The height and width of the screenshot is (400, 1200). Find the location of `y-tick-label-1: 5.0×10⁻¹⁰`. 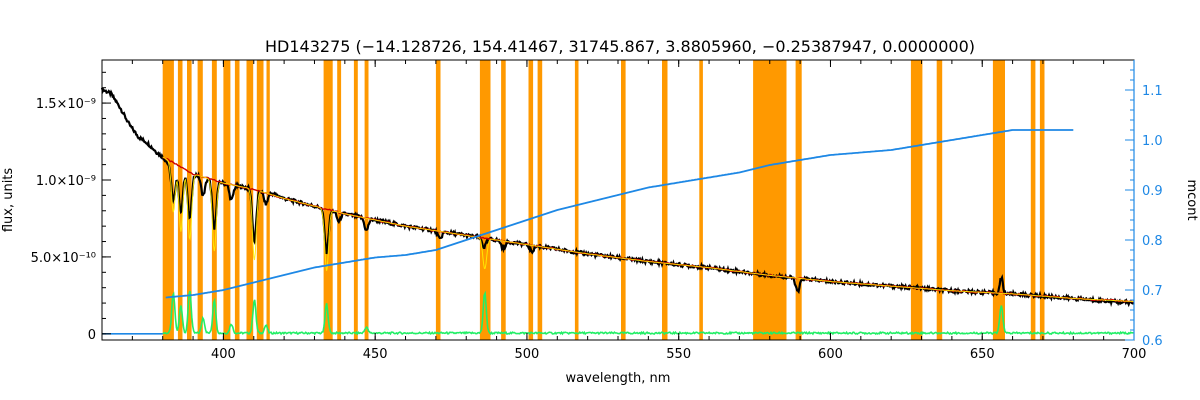

y-tick-label-1: 5.0×10⁻¹⁰ is located at coordinates (63, 258).